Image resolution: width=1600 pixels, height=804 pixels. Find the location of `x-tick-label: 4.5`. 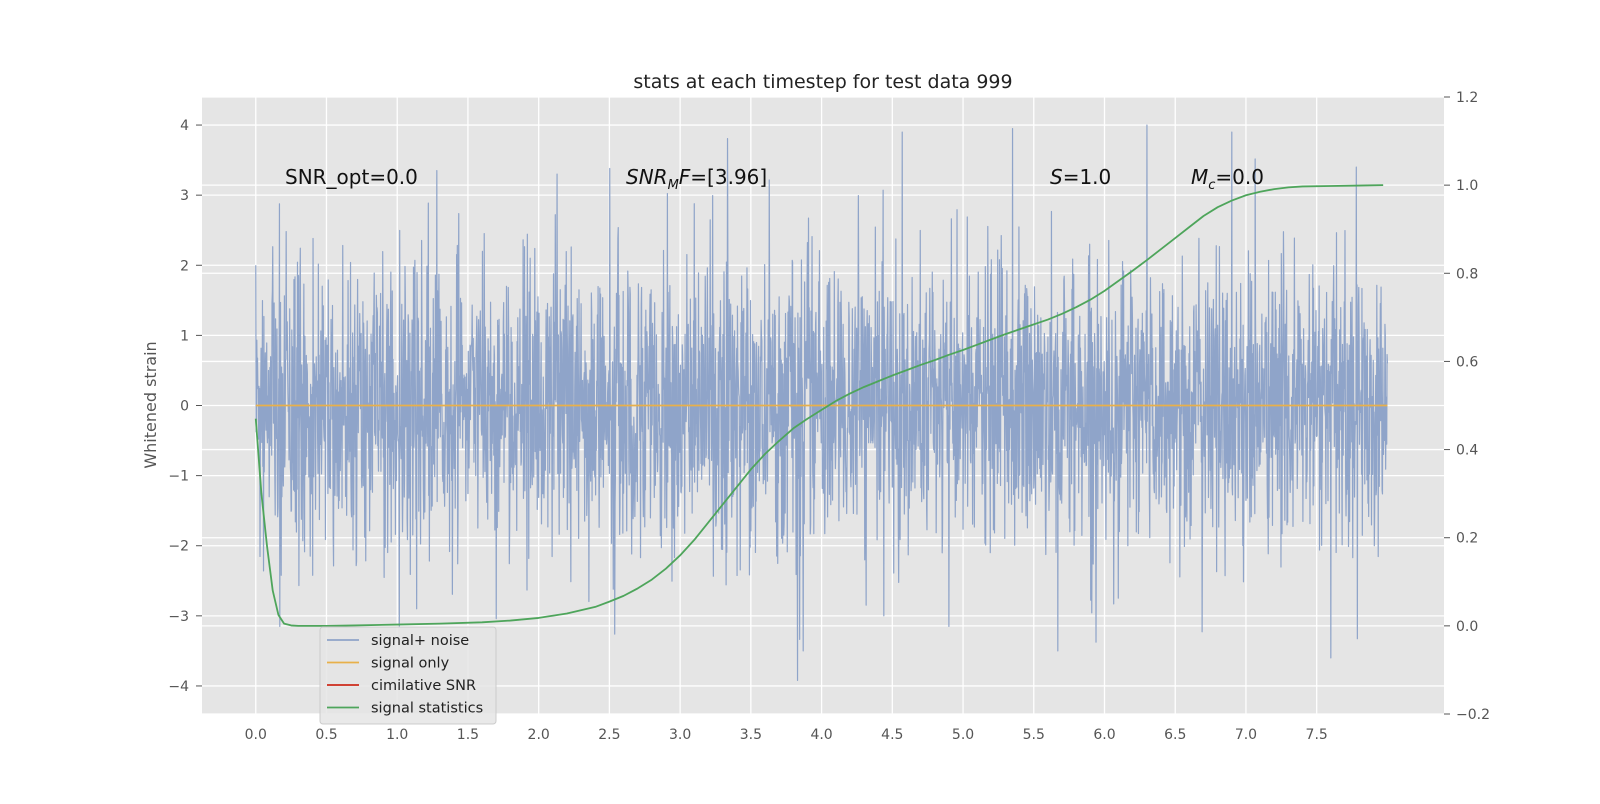

x-tick-label: 4.5 is located at coordinates (892, 735).